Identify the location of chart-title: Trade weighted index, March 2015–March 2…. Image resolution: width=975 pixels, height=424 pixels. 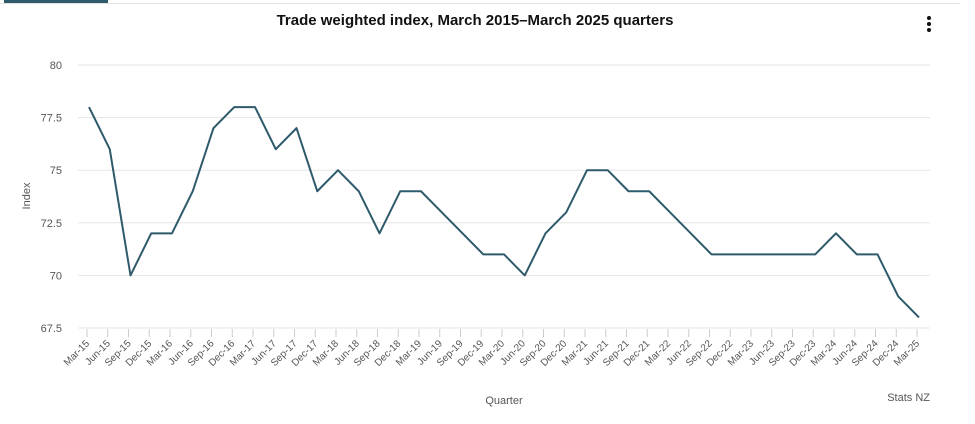
(475, 20).